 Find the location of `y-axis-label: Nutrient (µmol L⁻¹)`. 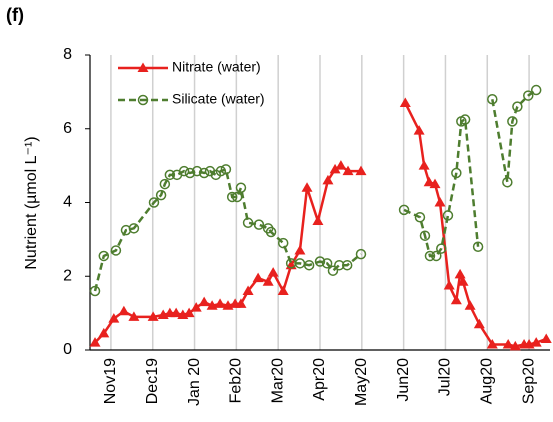

y-axis-label: Nutrient (µmol L⁻¹) is located at coordinates (31, 202).